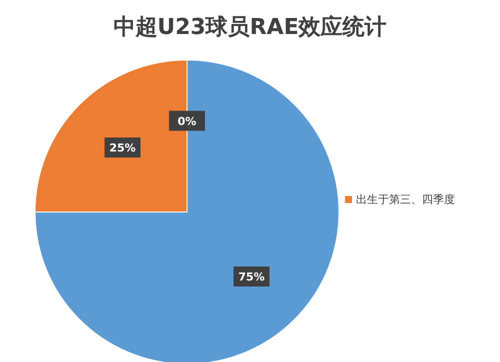  What do you see at coordinates (405, 199) in the screenshot?
I see `legend-label: 出生于第三、四季度` at bounding box center [405, 199].